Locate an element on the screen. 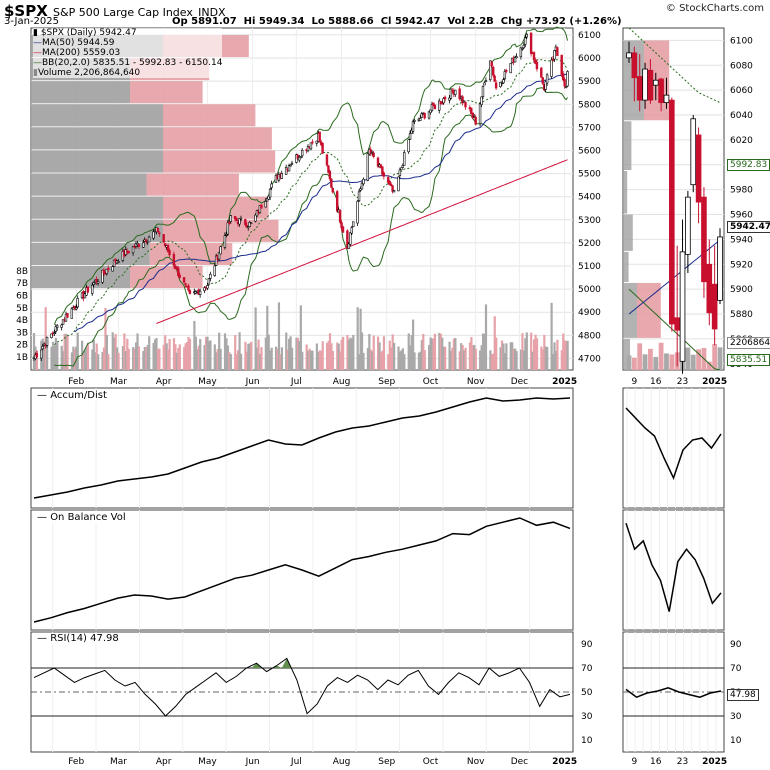 The image size is (770, 770). legend-ma50: —MA(50) 5944.59 is located at coordinates (74, 43).